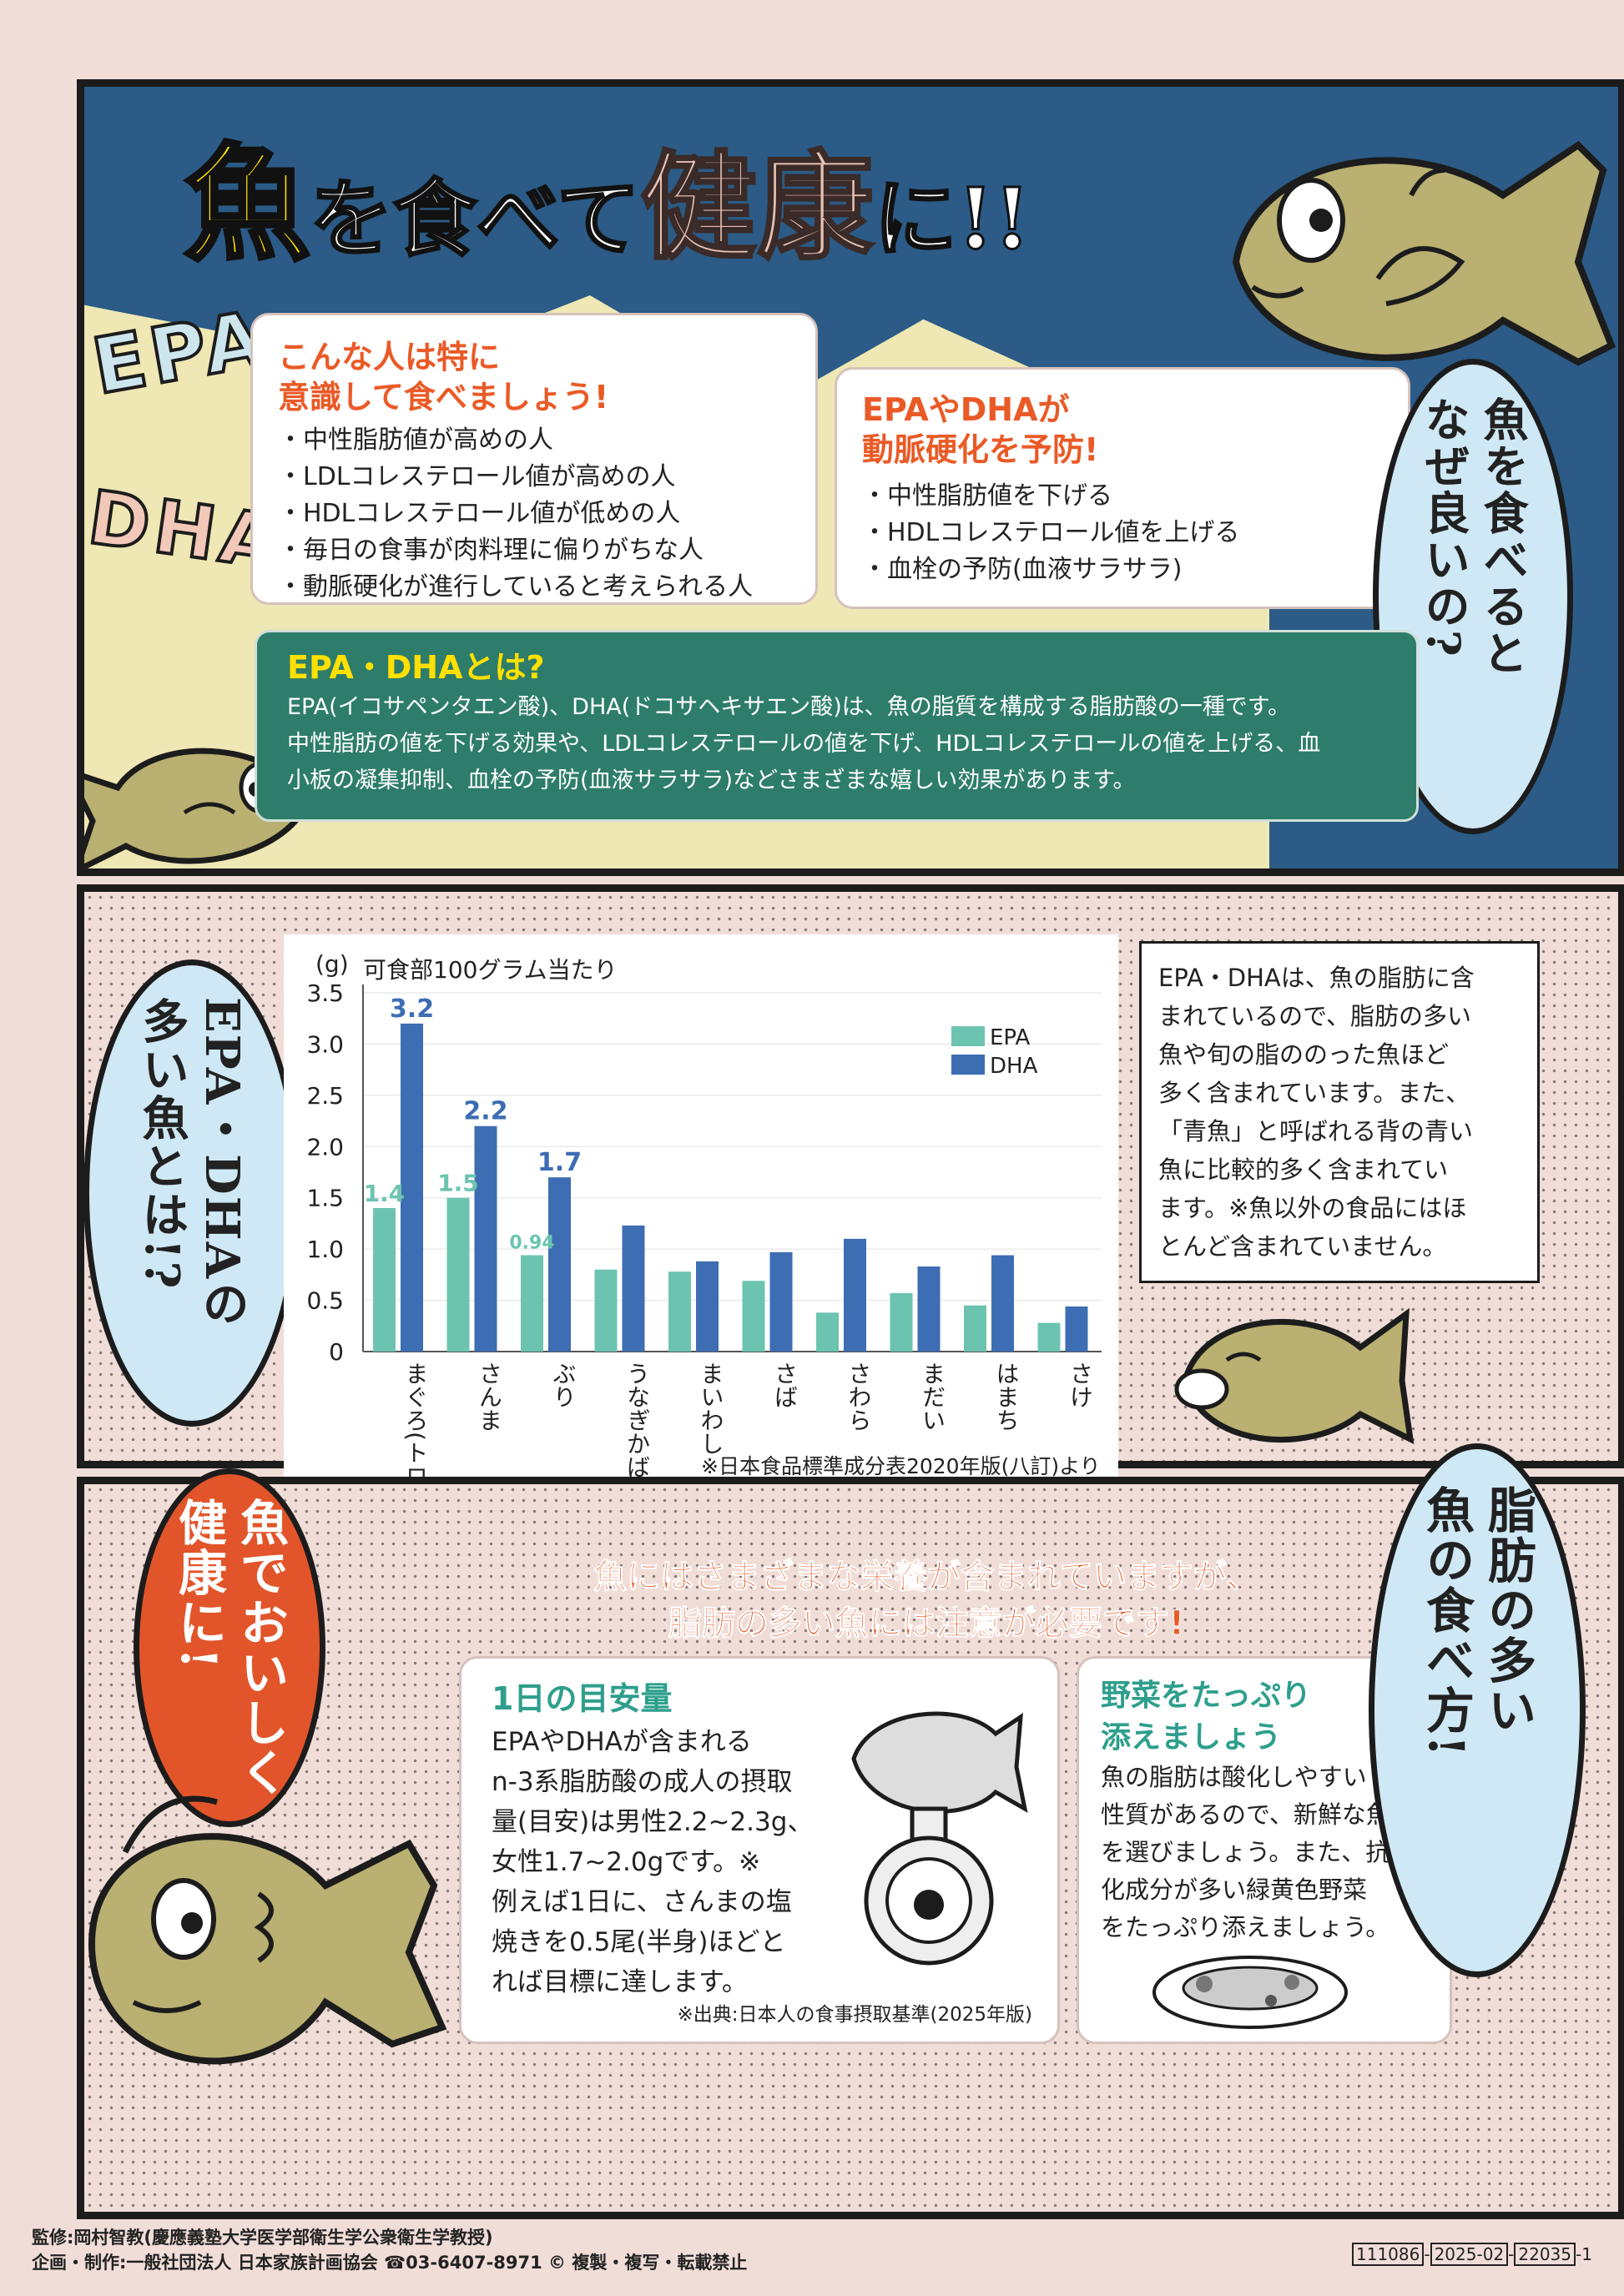 The width and height of the screenshot is (1624, 2296). What do you see at coordinates (1245, 1927) in the screenshot?
I see `veg-line: をたっぷり添えましょう。` at bounding box center [1245, 1927].